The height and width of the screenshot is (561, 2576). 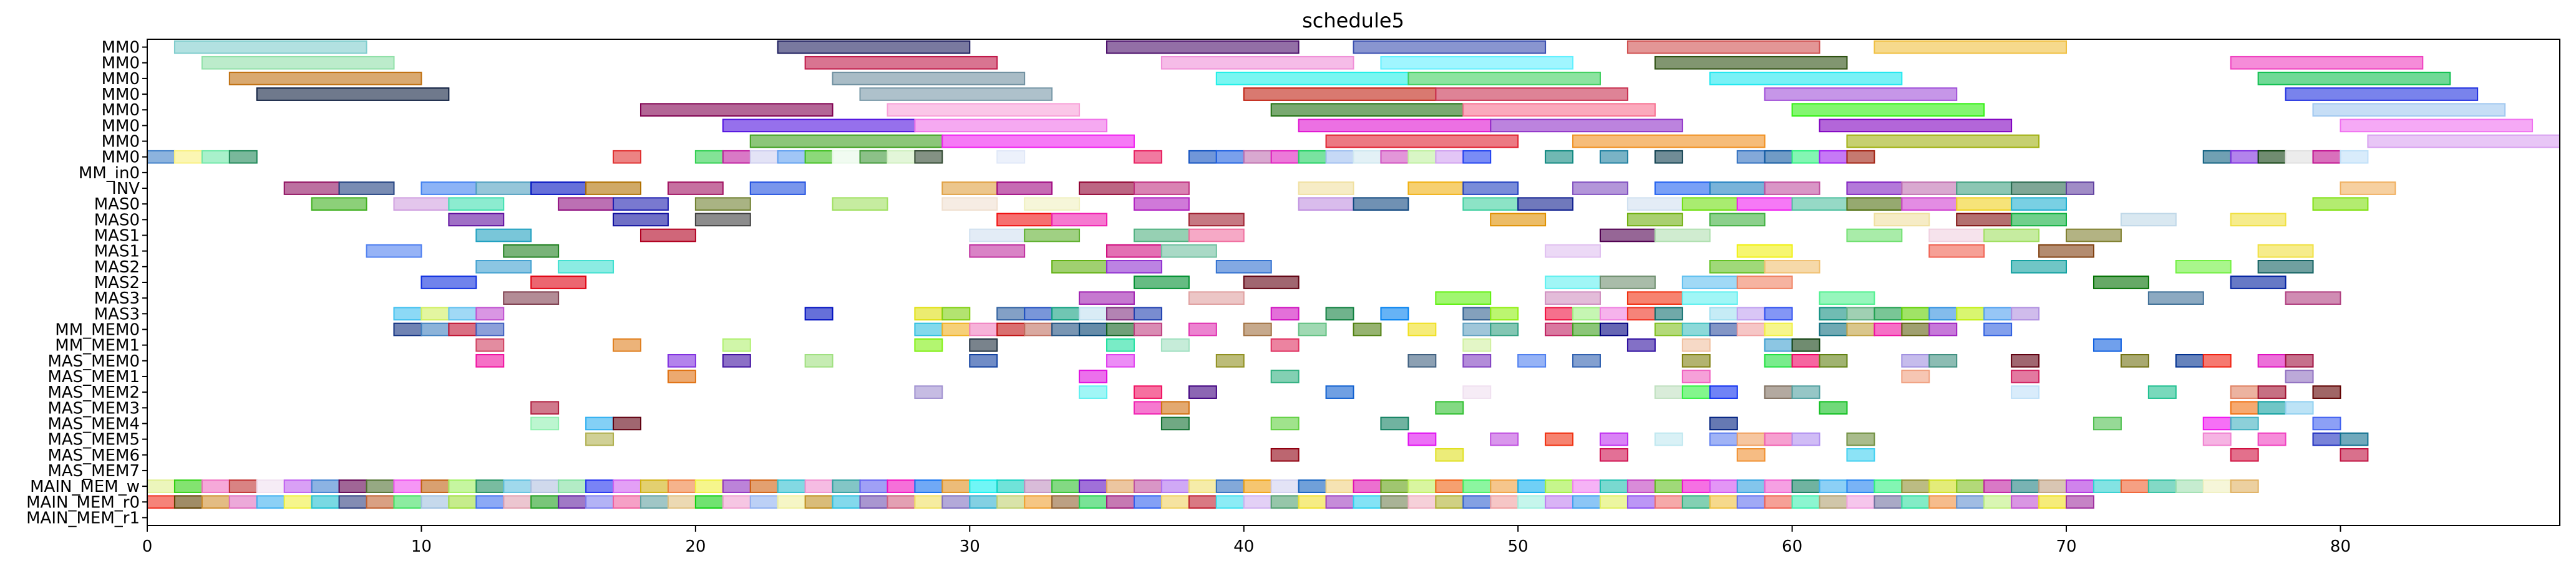 I want to click on y-tick-label: MAS_MEM5, so click(x=94, y=440).